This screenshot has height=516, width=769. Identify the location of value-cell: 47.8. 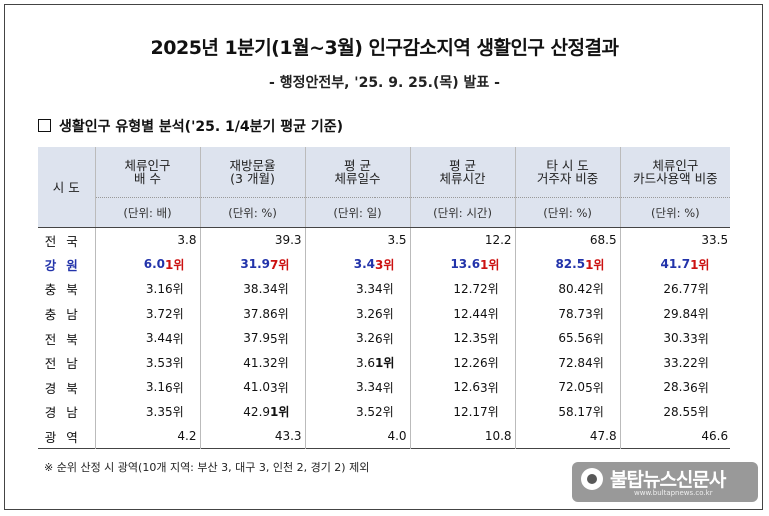
(567, 436).